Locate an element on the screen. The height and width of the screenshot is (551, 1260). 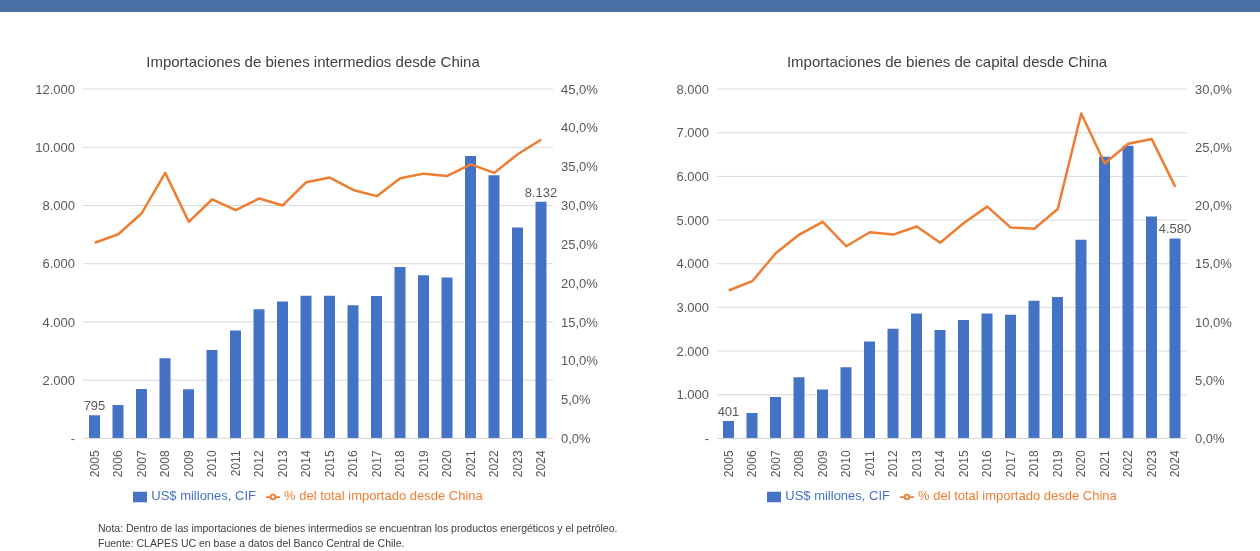
x-tick-label: 2008 is located at coordinates (165, 464).